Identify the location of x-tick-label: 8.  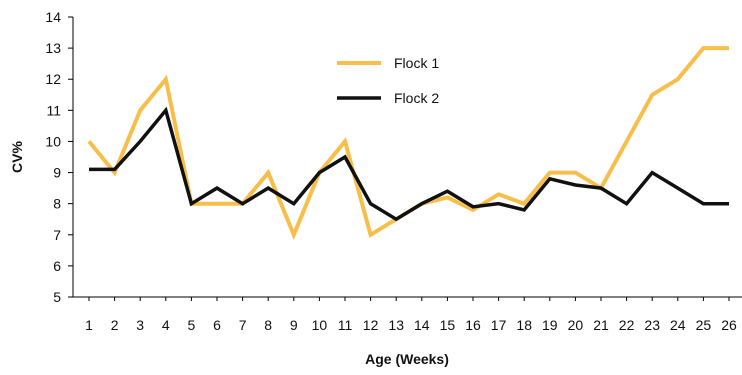
(268, 325).